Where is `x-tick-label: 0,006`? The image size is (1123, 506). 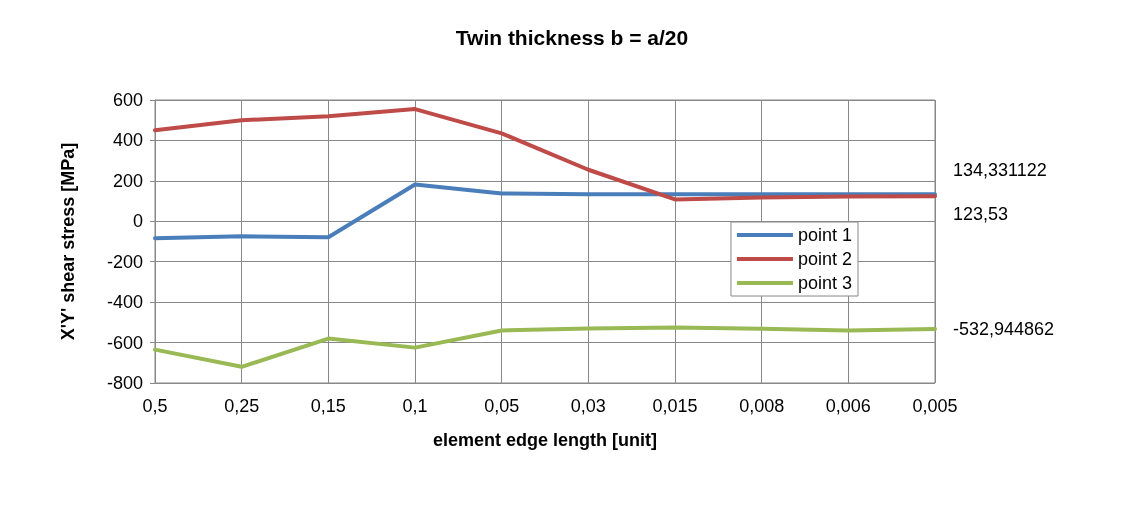
x-tick-label: 0,006 is located at coordinates (848, 406).